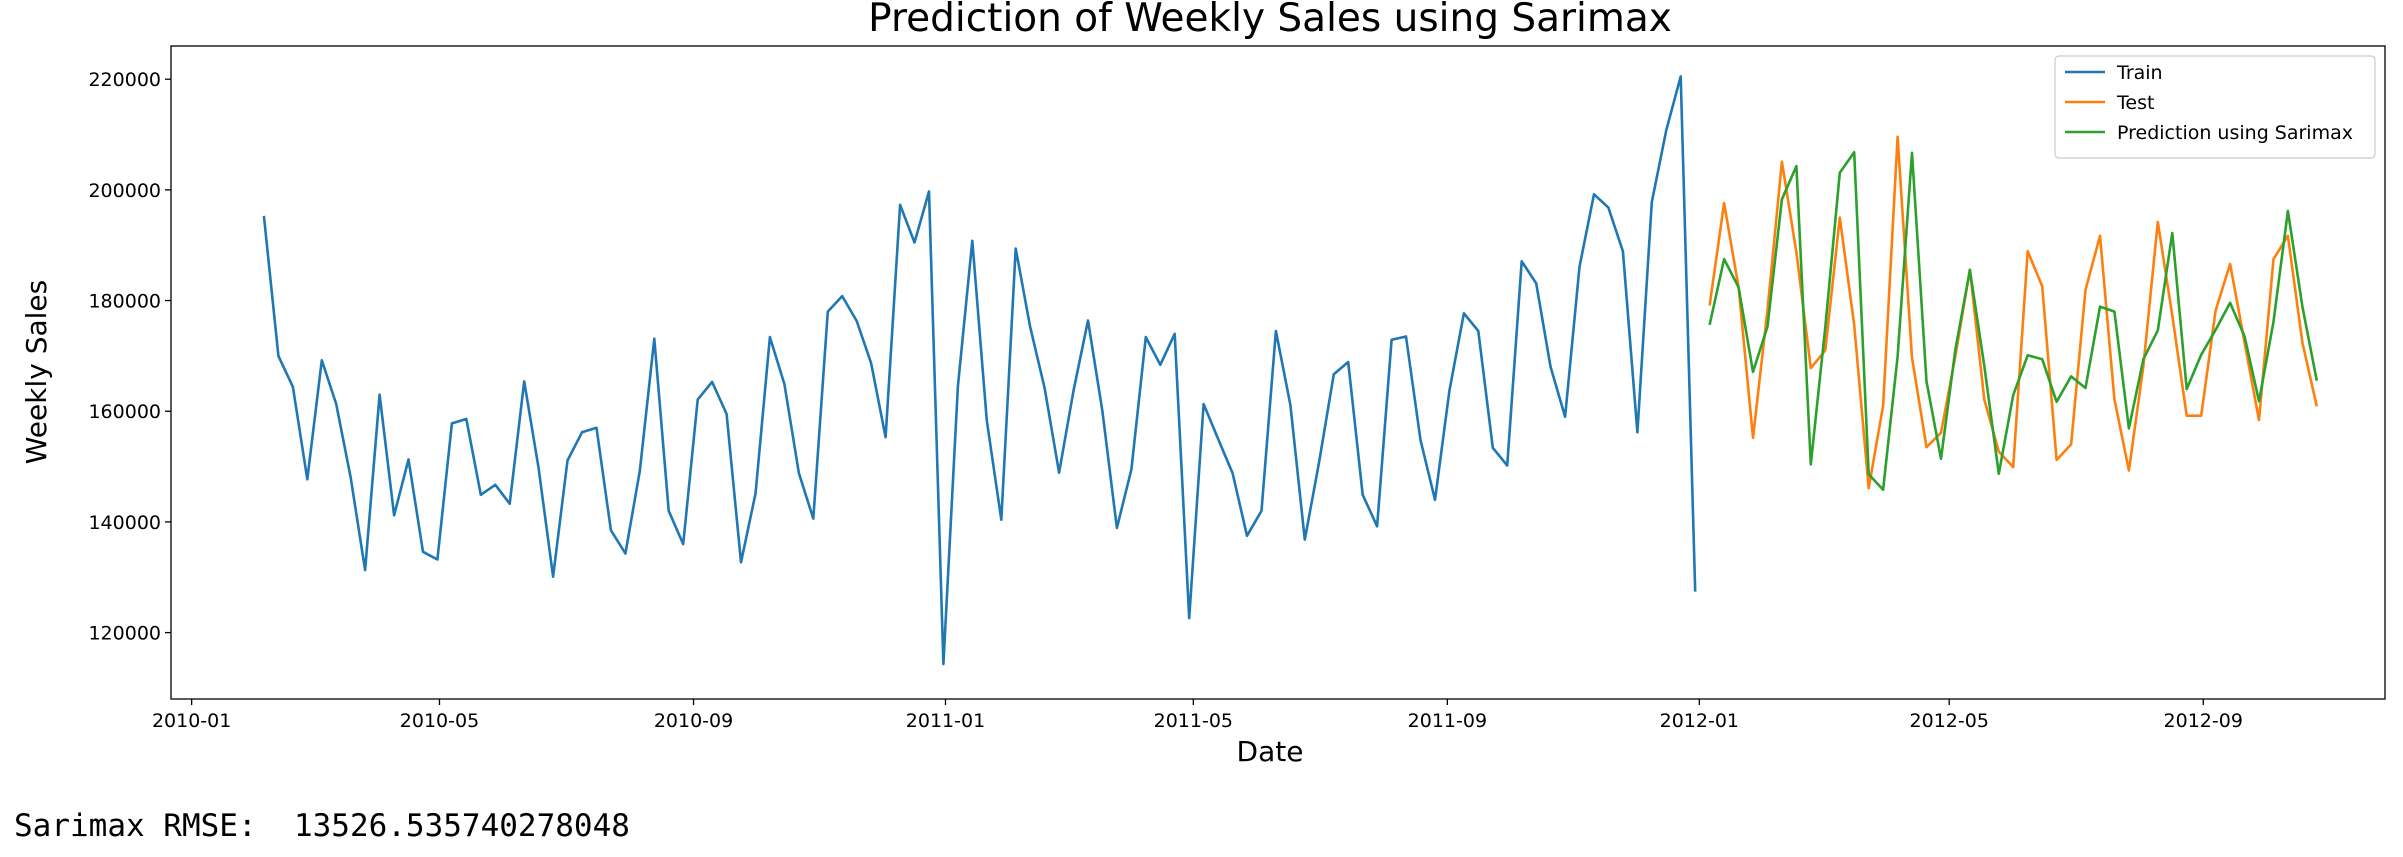 Image resolution: width=2403 pixels, height=857 pixels. Describe the element at coordinates (2139, 73) in the screenshot. I see `legend-label: Train` at that location.